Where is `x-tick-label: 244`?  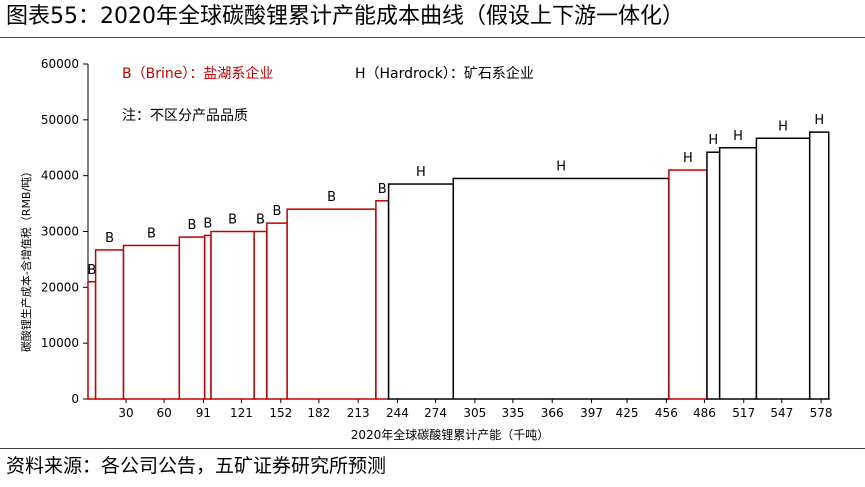
x-tick-label: 244 is located at coordinates (397, 413).